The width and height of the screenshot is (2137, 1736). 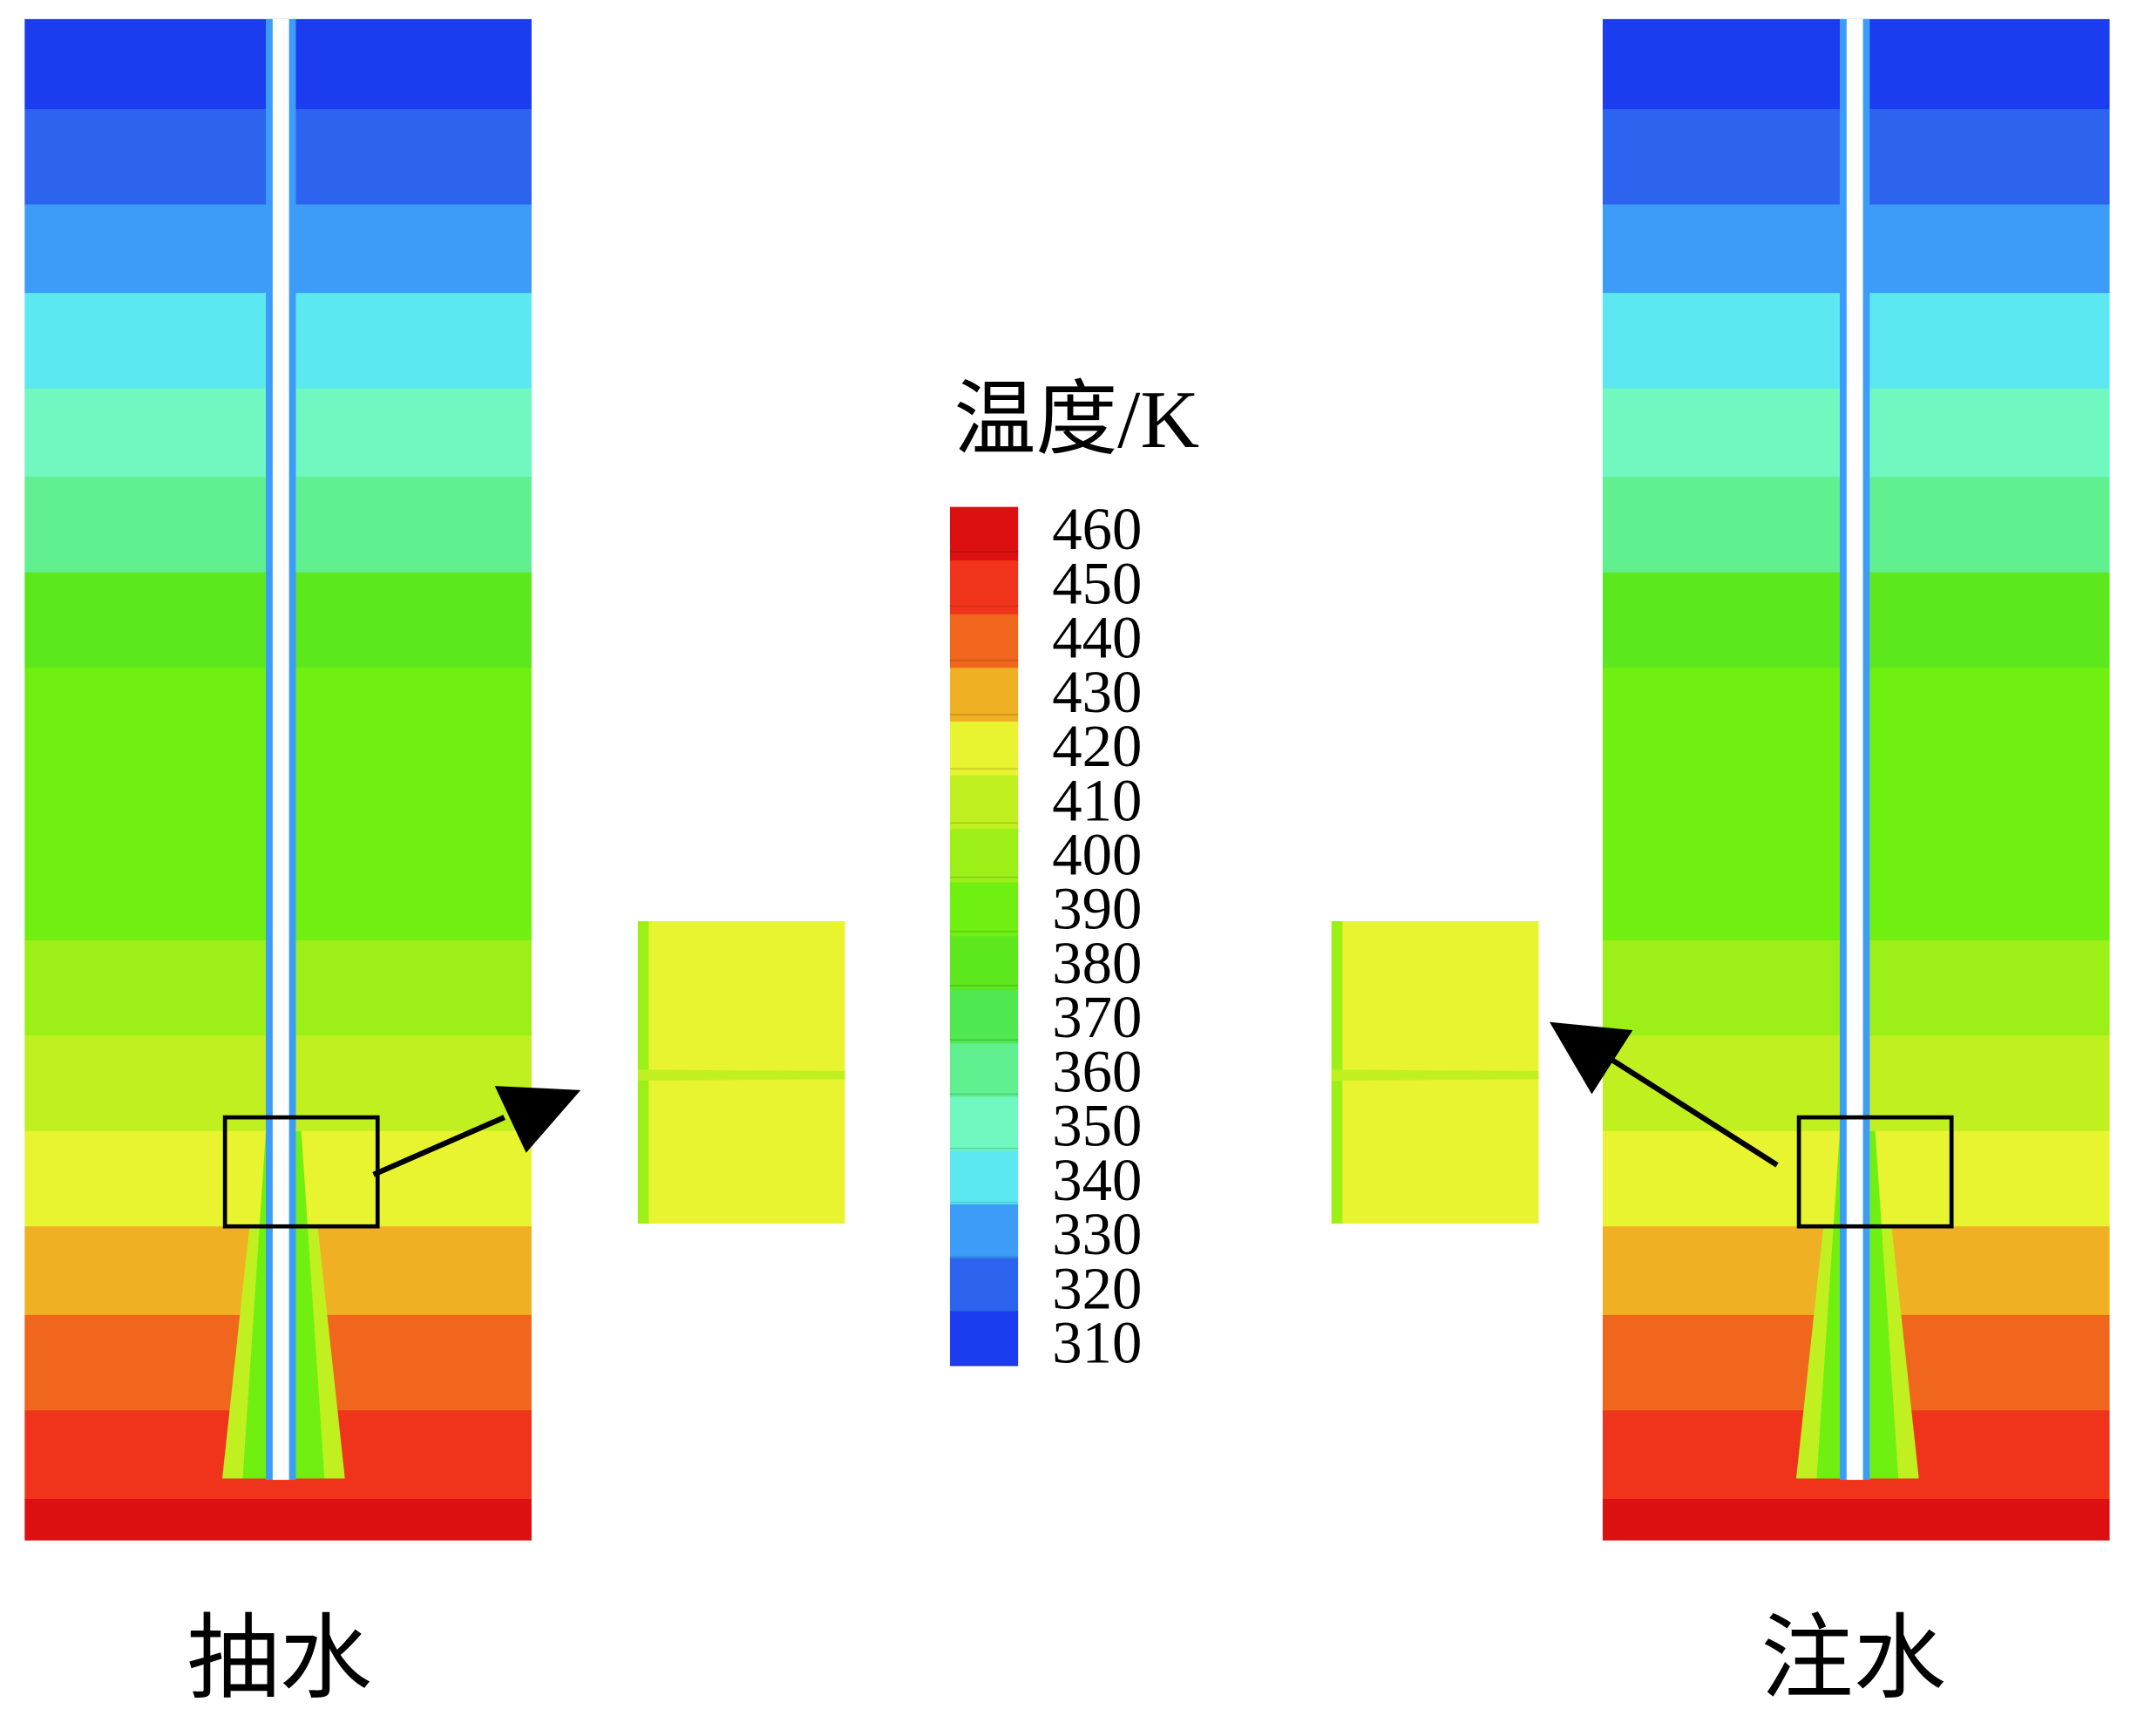 What do you see at coordinates (1097, 855) in the screenshot?
I see `colorbar-tick-label: 400` at bounding box center [1097, 855].